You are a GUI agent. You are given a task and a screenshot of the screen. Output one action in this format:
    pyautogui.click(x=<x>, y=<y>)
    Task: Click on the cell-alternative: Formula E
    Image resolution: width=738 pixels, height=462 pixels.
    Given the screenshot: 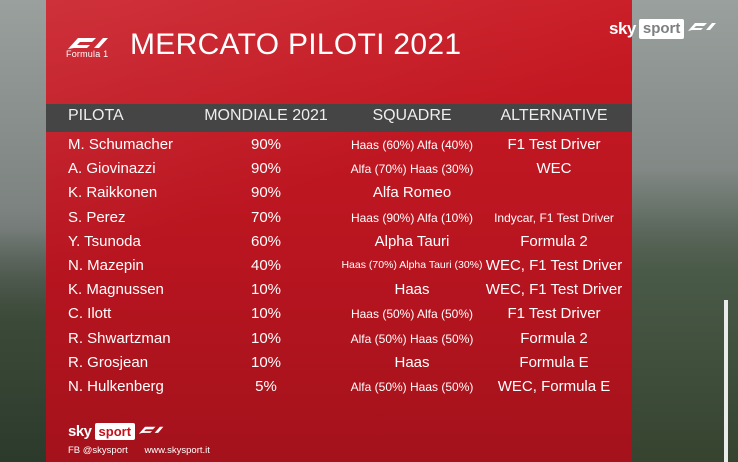 What is the action you would take?
    pyautogui.click(x=554, y=362)
    